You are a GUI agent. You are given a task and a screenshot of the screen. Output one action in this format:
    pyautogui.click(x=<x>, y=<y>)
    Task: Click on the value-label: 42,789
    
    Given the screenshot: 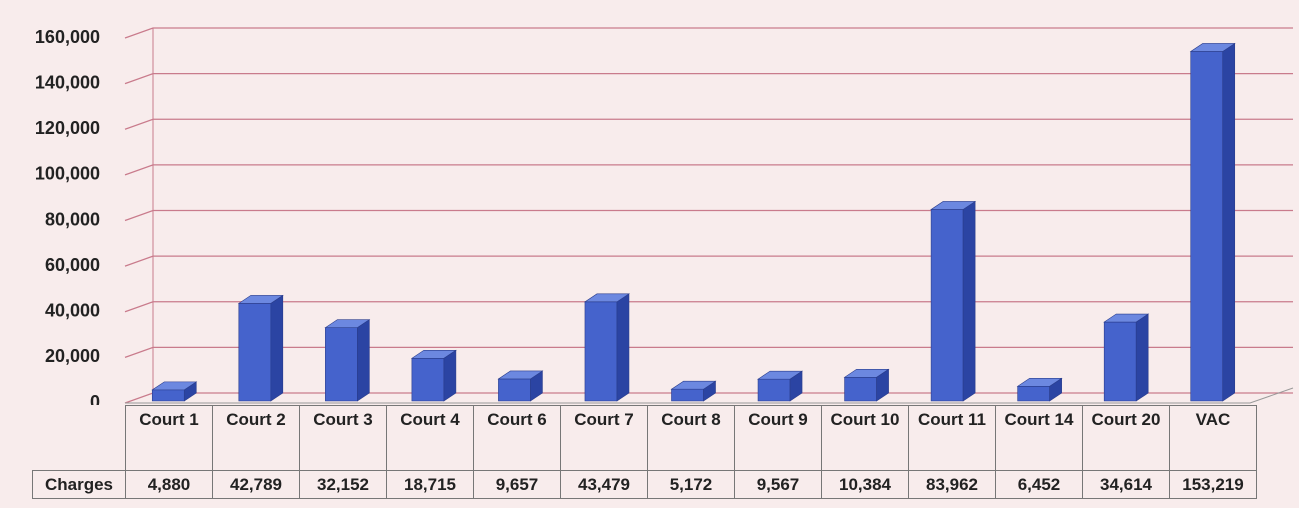 What is the action you would take?
    pyautogui.click(x=256, y=484)
    